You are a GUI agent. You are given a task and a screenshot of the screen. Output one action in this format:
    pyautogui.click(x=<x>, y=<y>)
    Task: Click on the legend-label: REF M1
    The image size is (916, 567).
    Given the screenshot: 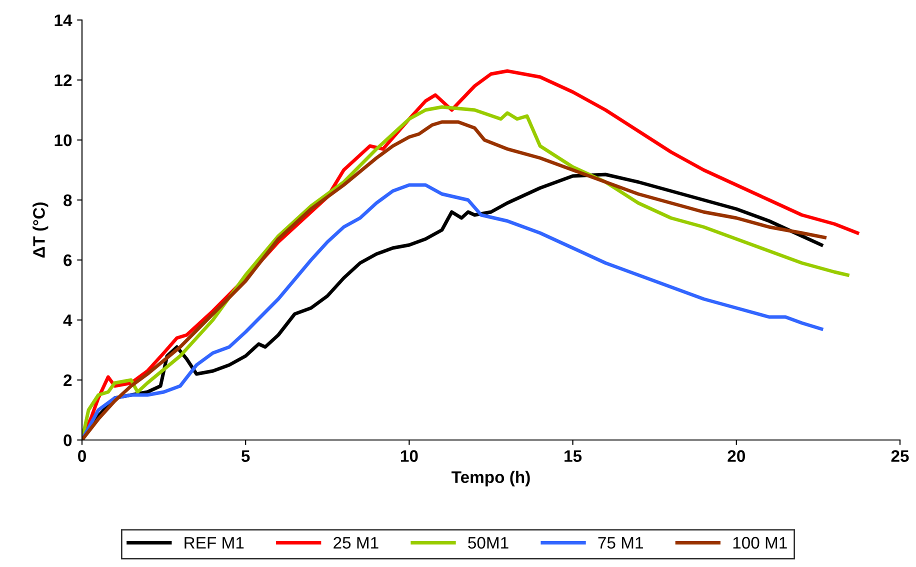 What is the action you would take?
    pyautogui.click(x=214, y=543)
    